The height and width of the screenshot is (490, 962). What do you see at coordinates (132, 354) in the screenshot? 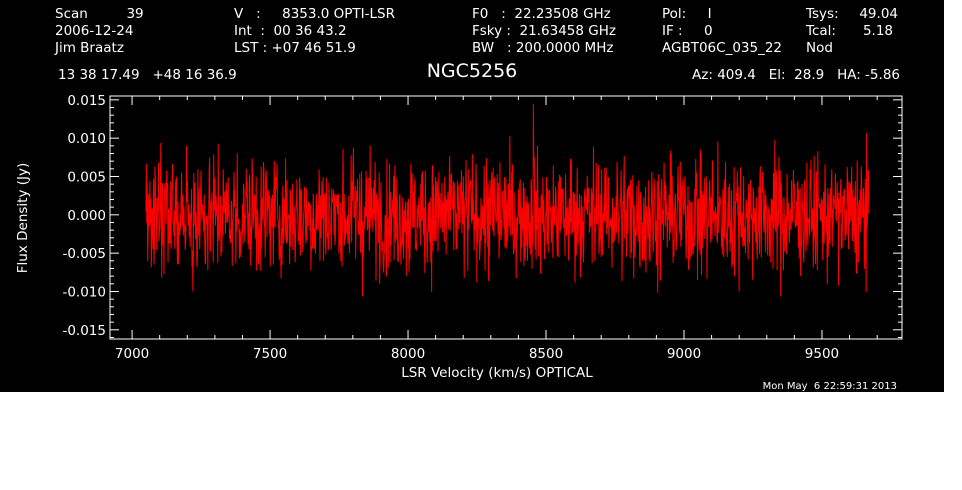
I see `x-tick-label: 7000` at bounding box center [132, 354].